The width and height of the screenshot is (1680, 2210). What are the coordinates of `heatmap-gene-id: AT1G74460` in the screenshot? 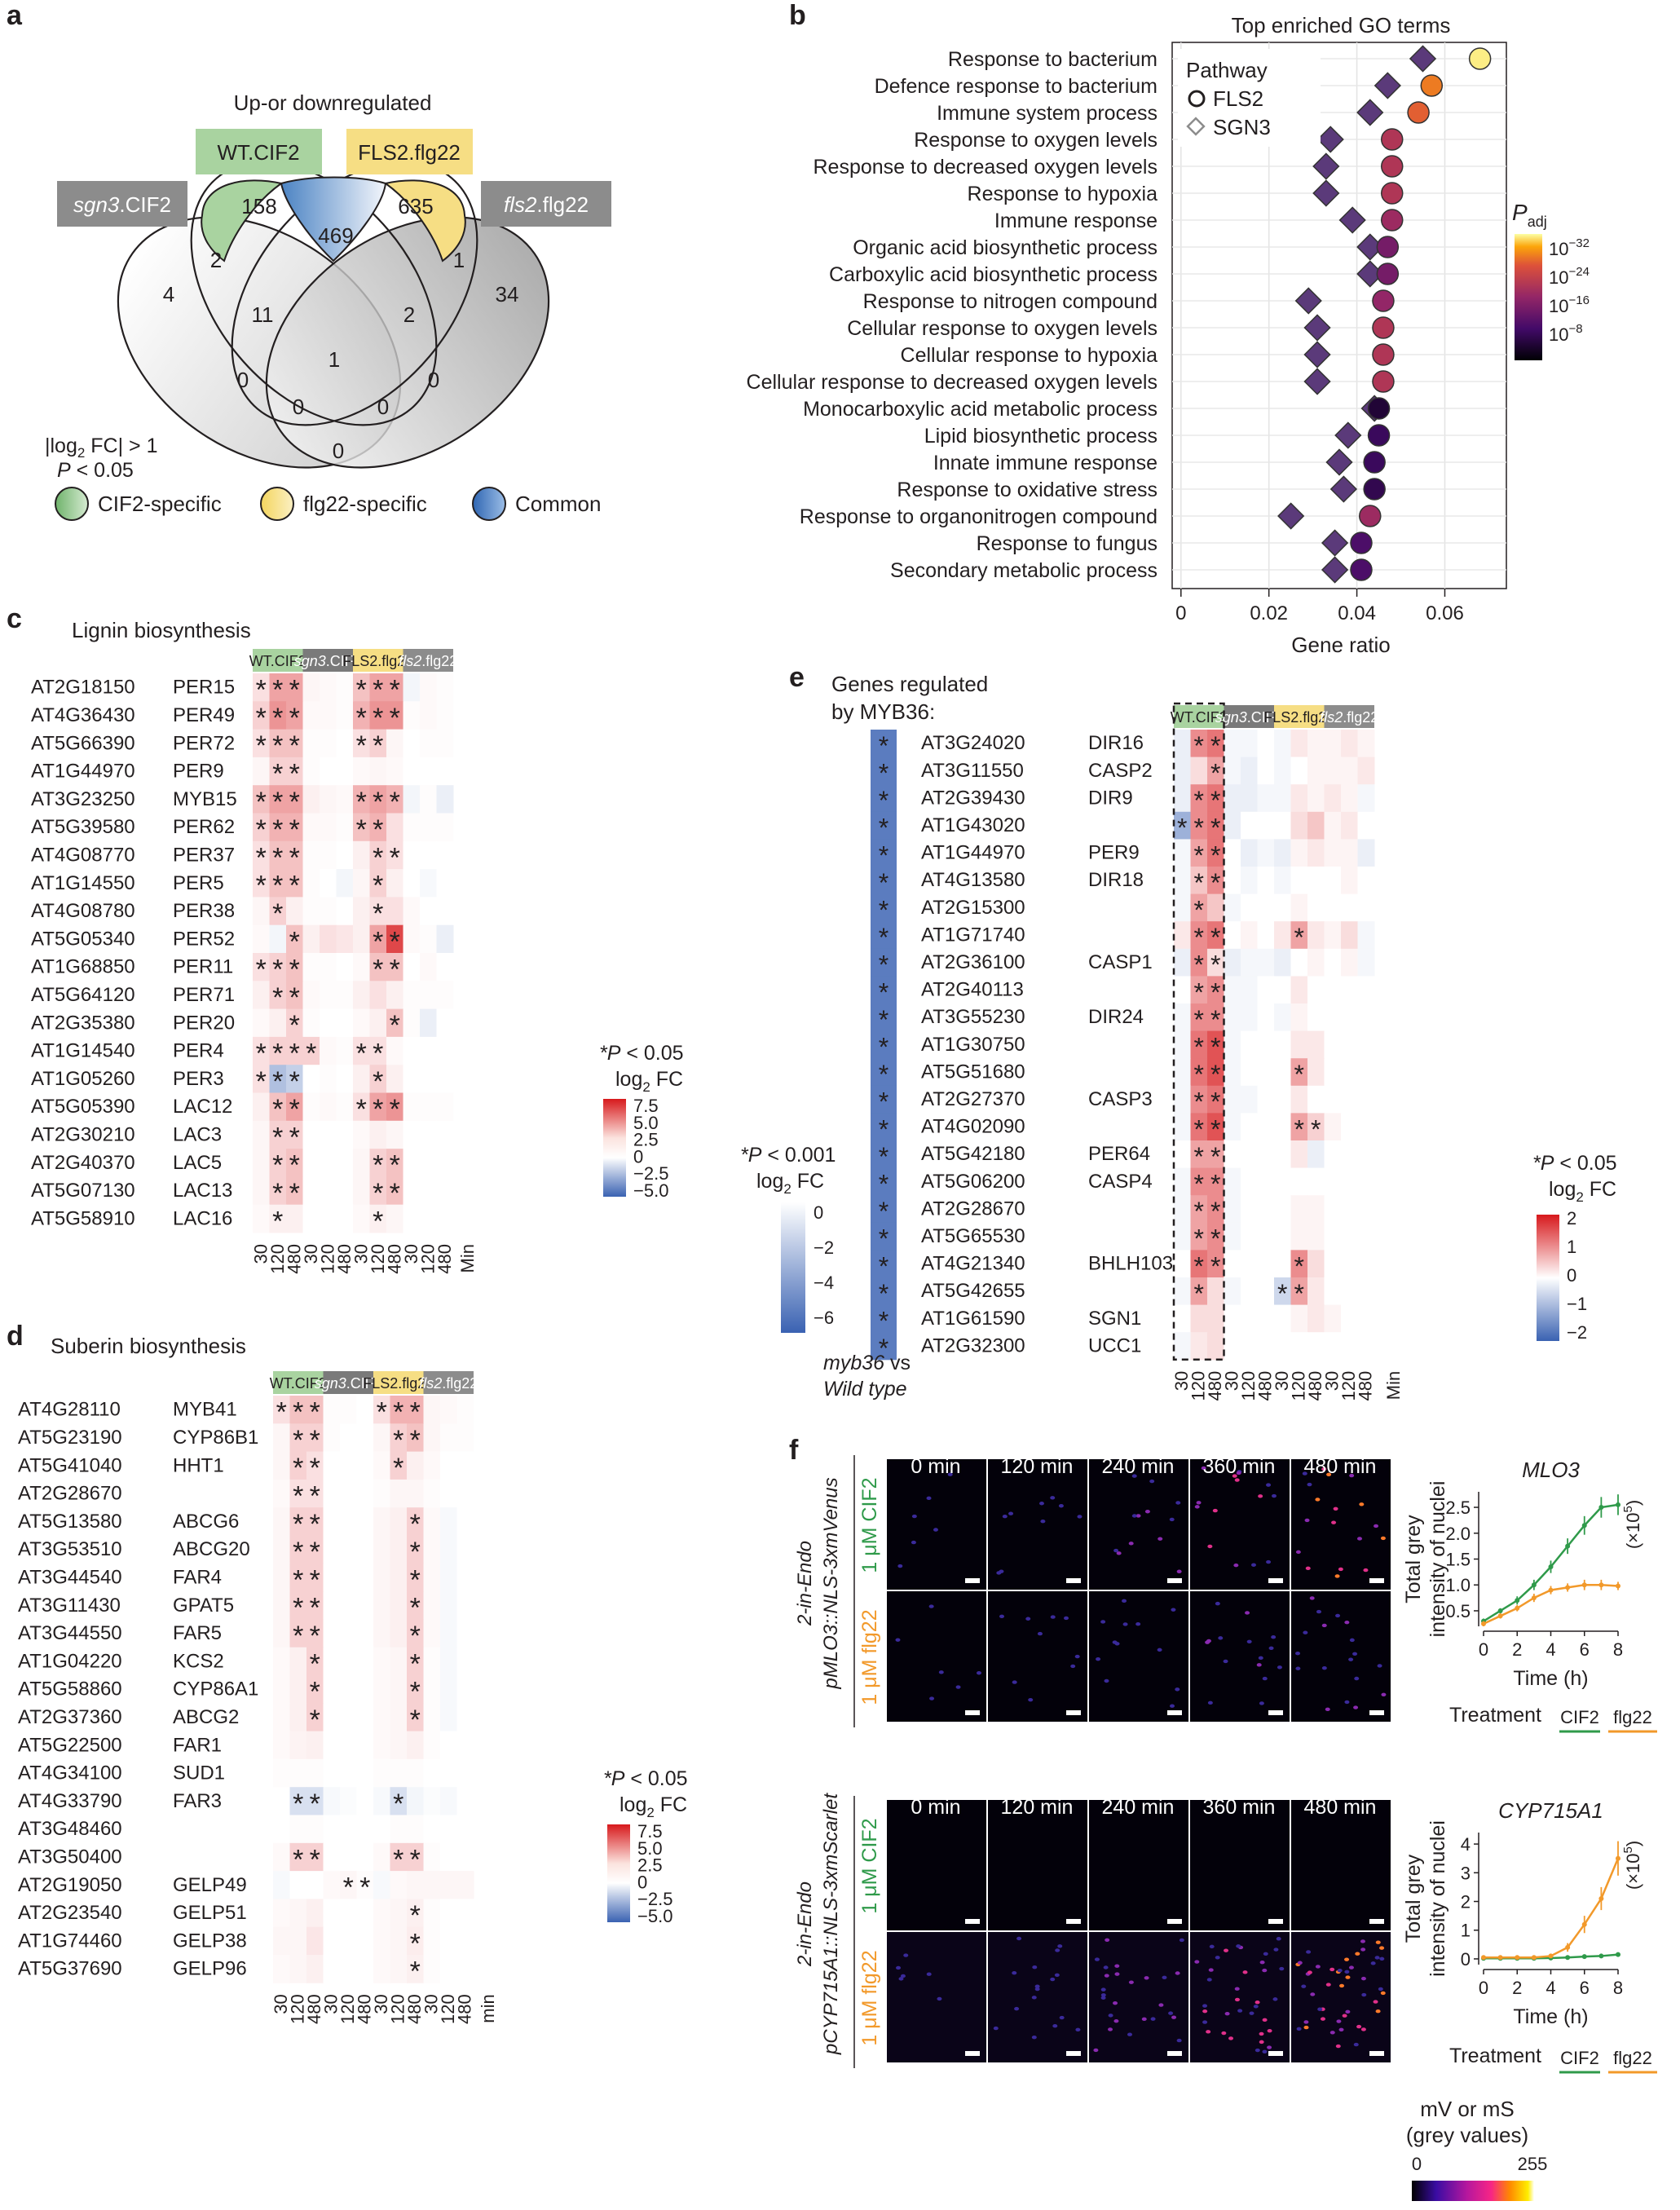 It's located at (70, 1941).